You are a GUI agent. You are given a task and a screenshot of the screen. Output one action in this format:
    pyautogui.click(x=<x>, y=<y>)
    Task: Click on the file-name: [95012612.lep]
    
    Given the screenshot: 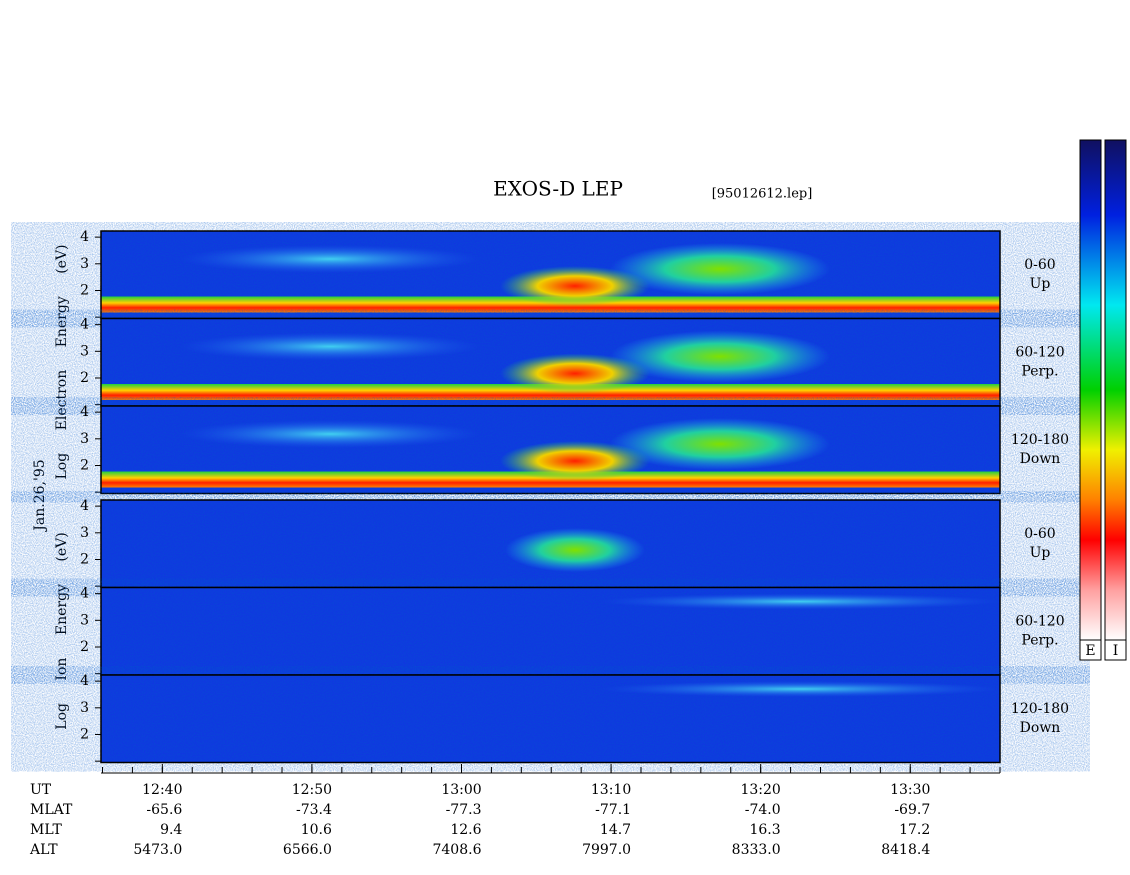 What is the action you would take?
    pyautogui.click(x=762, y=194)
    